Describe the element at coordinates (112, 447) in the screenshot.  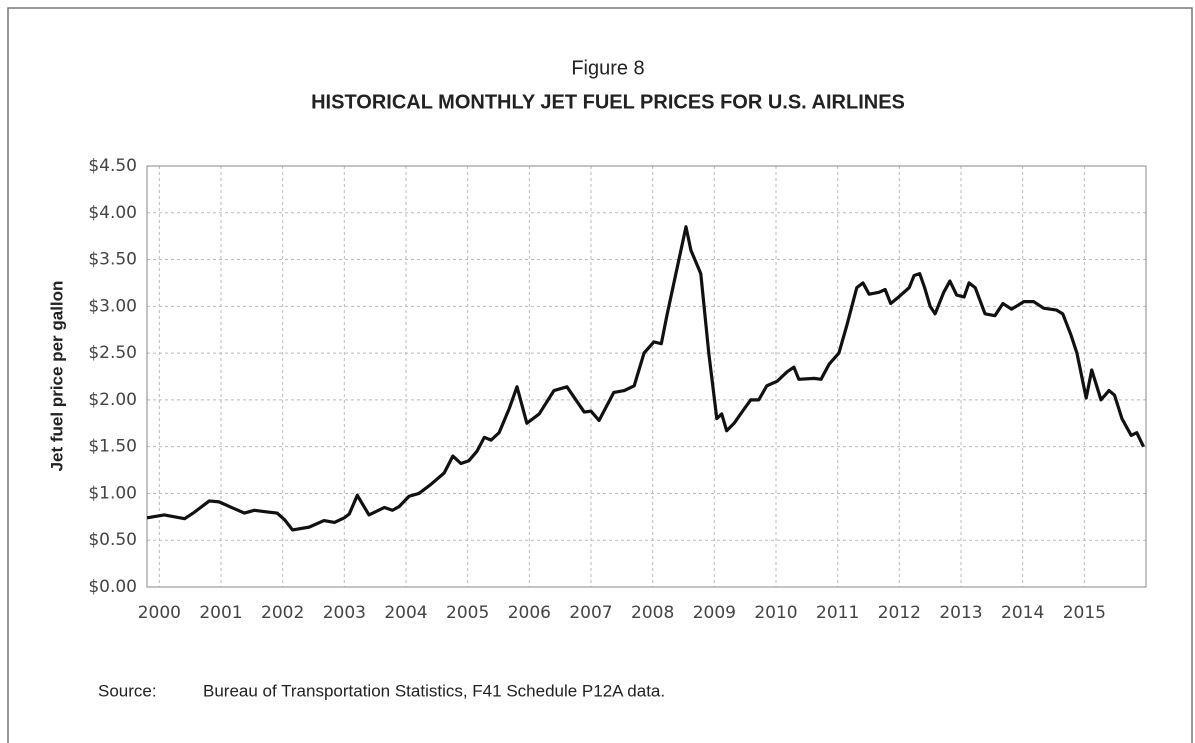
I see `y-tick-label: $1.50` at that location.